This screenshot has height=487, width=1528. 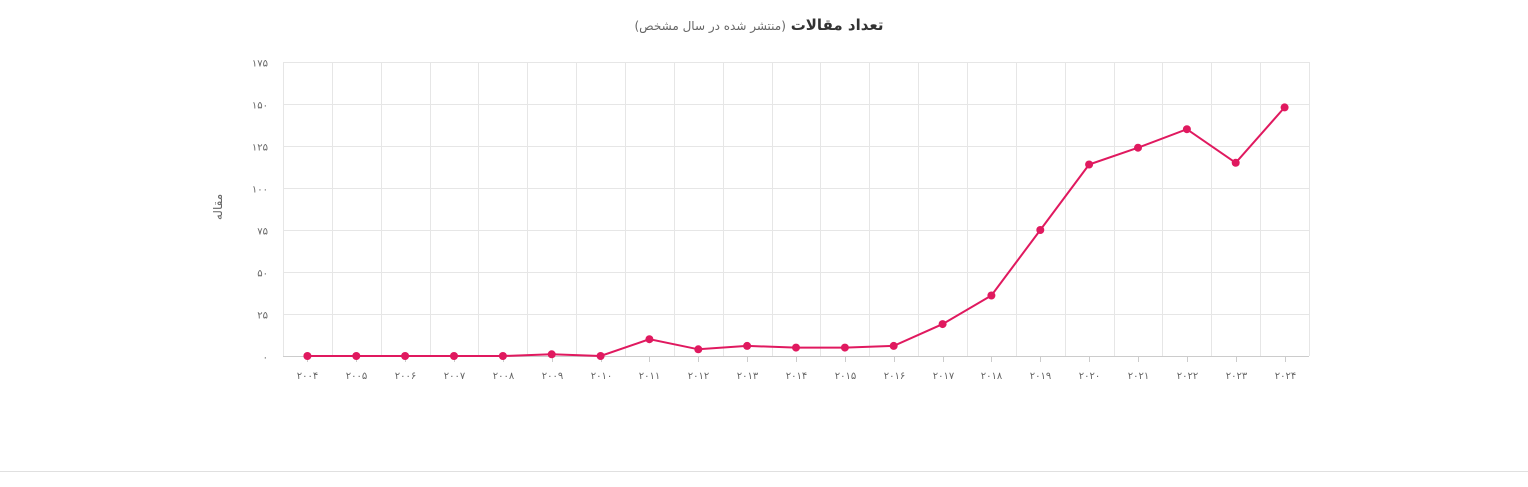 What do you see at coordinates (1237, 376) in the screenshot?
I see `x-tick-label: ۲۰۲۳` at bounding box center [1237, 376].